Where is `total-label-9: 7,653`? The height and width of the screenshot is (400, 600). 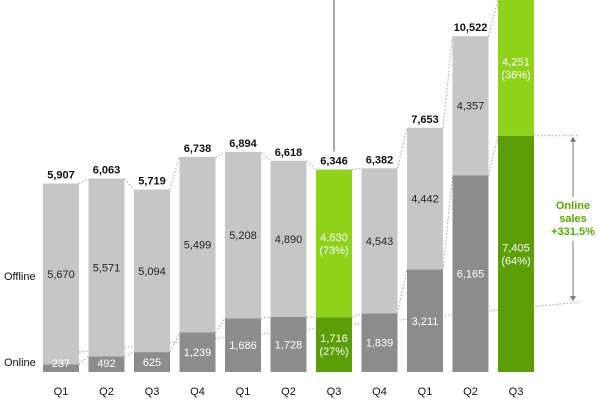 total-label-9: 7,653 is located at coordinates (425, 120).